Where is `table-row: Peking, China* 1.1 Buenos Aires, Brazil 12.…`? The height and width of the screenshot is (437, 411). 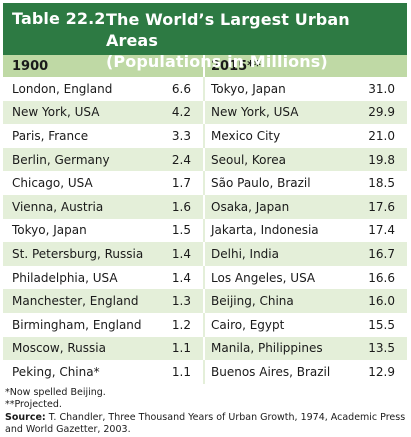 table-row: Peking, China* 1.1 Buenos Aires, Brazil 12.… is located at coordinates (205, 372).